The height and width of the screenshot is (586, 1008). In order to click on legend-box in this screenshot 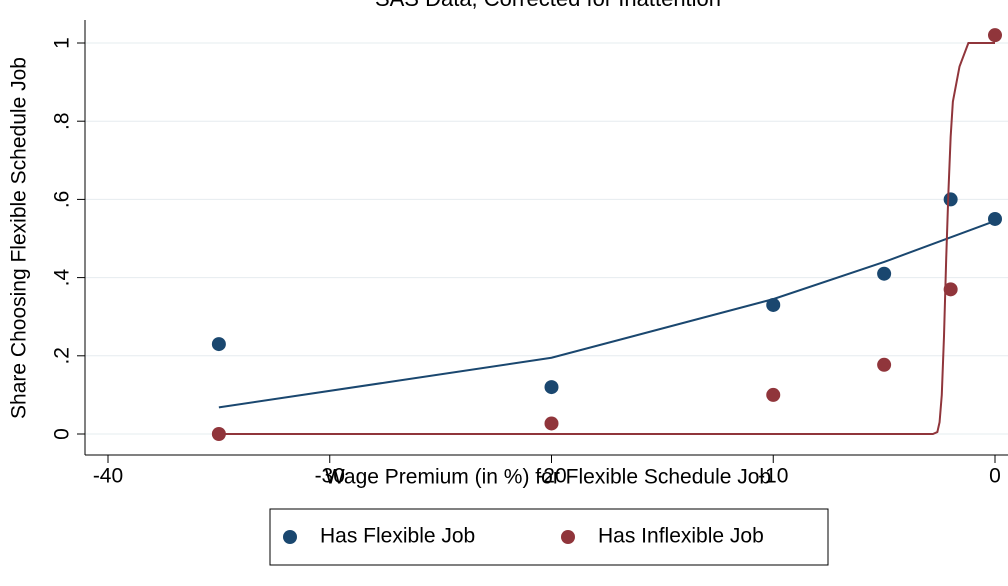, I will do `click(549, 537)`.